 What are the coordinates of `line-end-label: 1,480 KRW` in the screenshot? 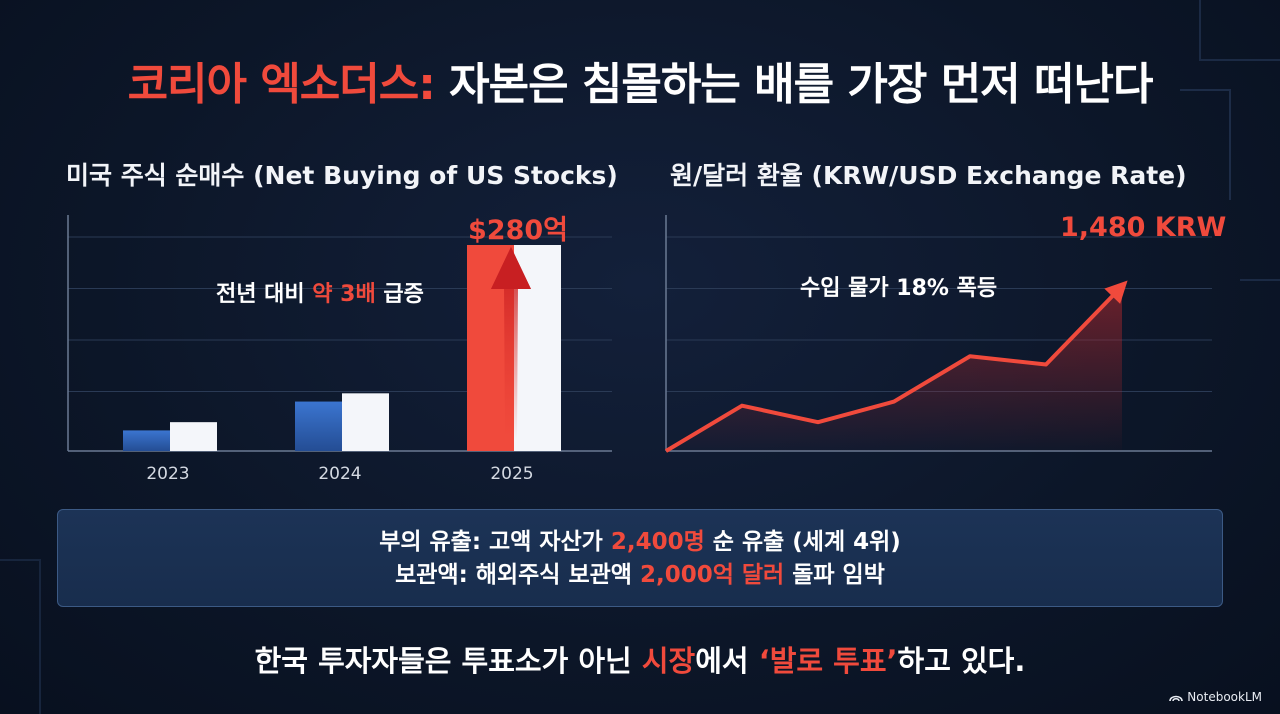 It's located at (1143, 227).